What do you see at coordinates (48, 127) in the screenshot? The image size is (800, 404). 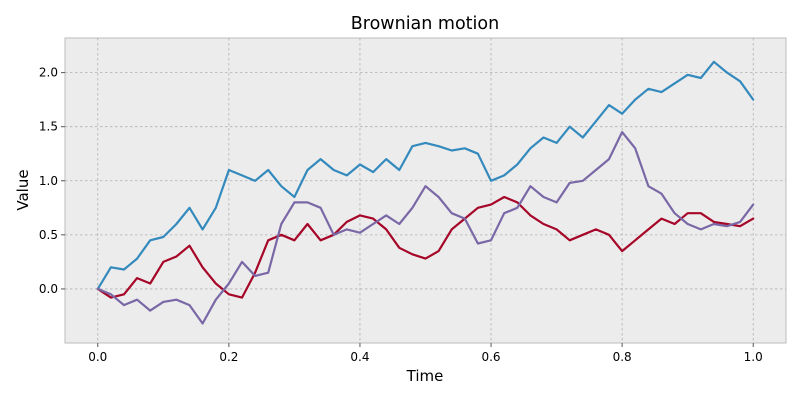 I see `y-tick-label: 1.5` at bounding box center [48, 127].